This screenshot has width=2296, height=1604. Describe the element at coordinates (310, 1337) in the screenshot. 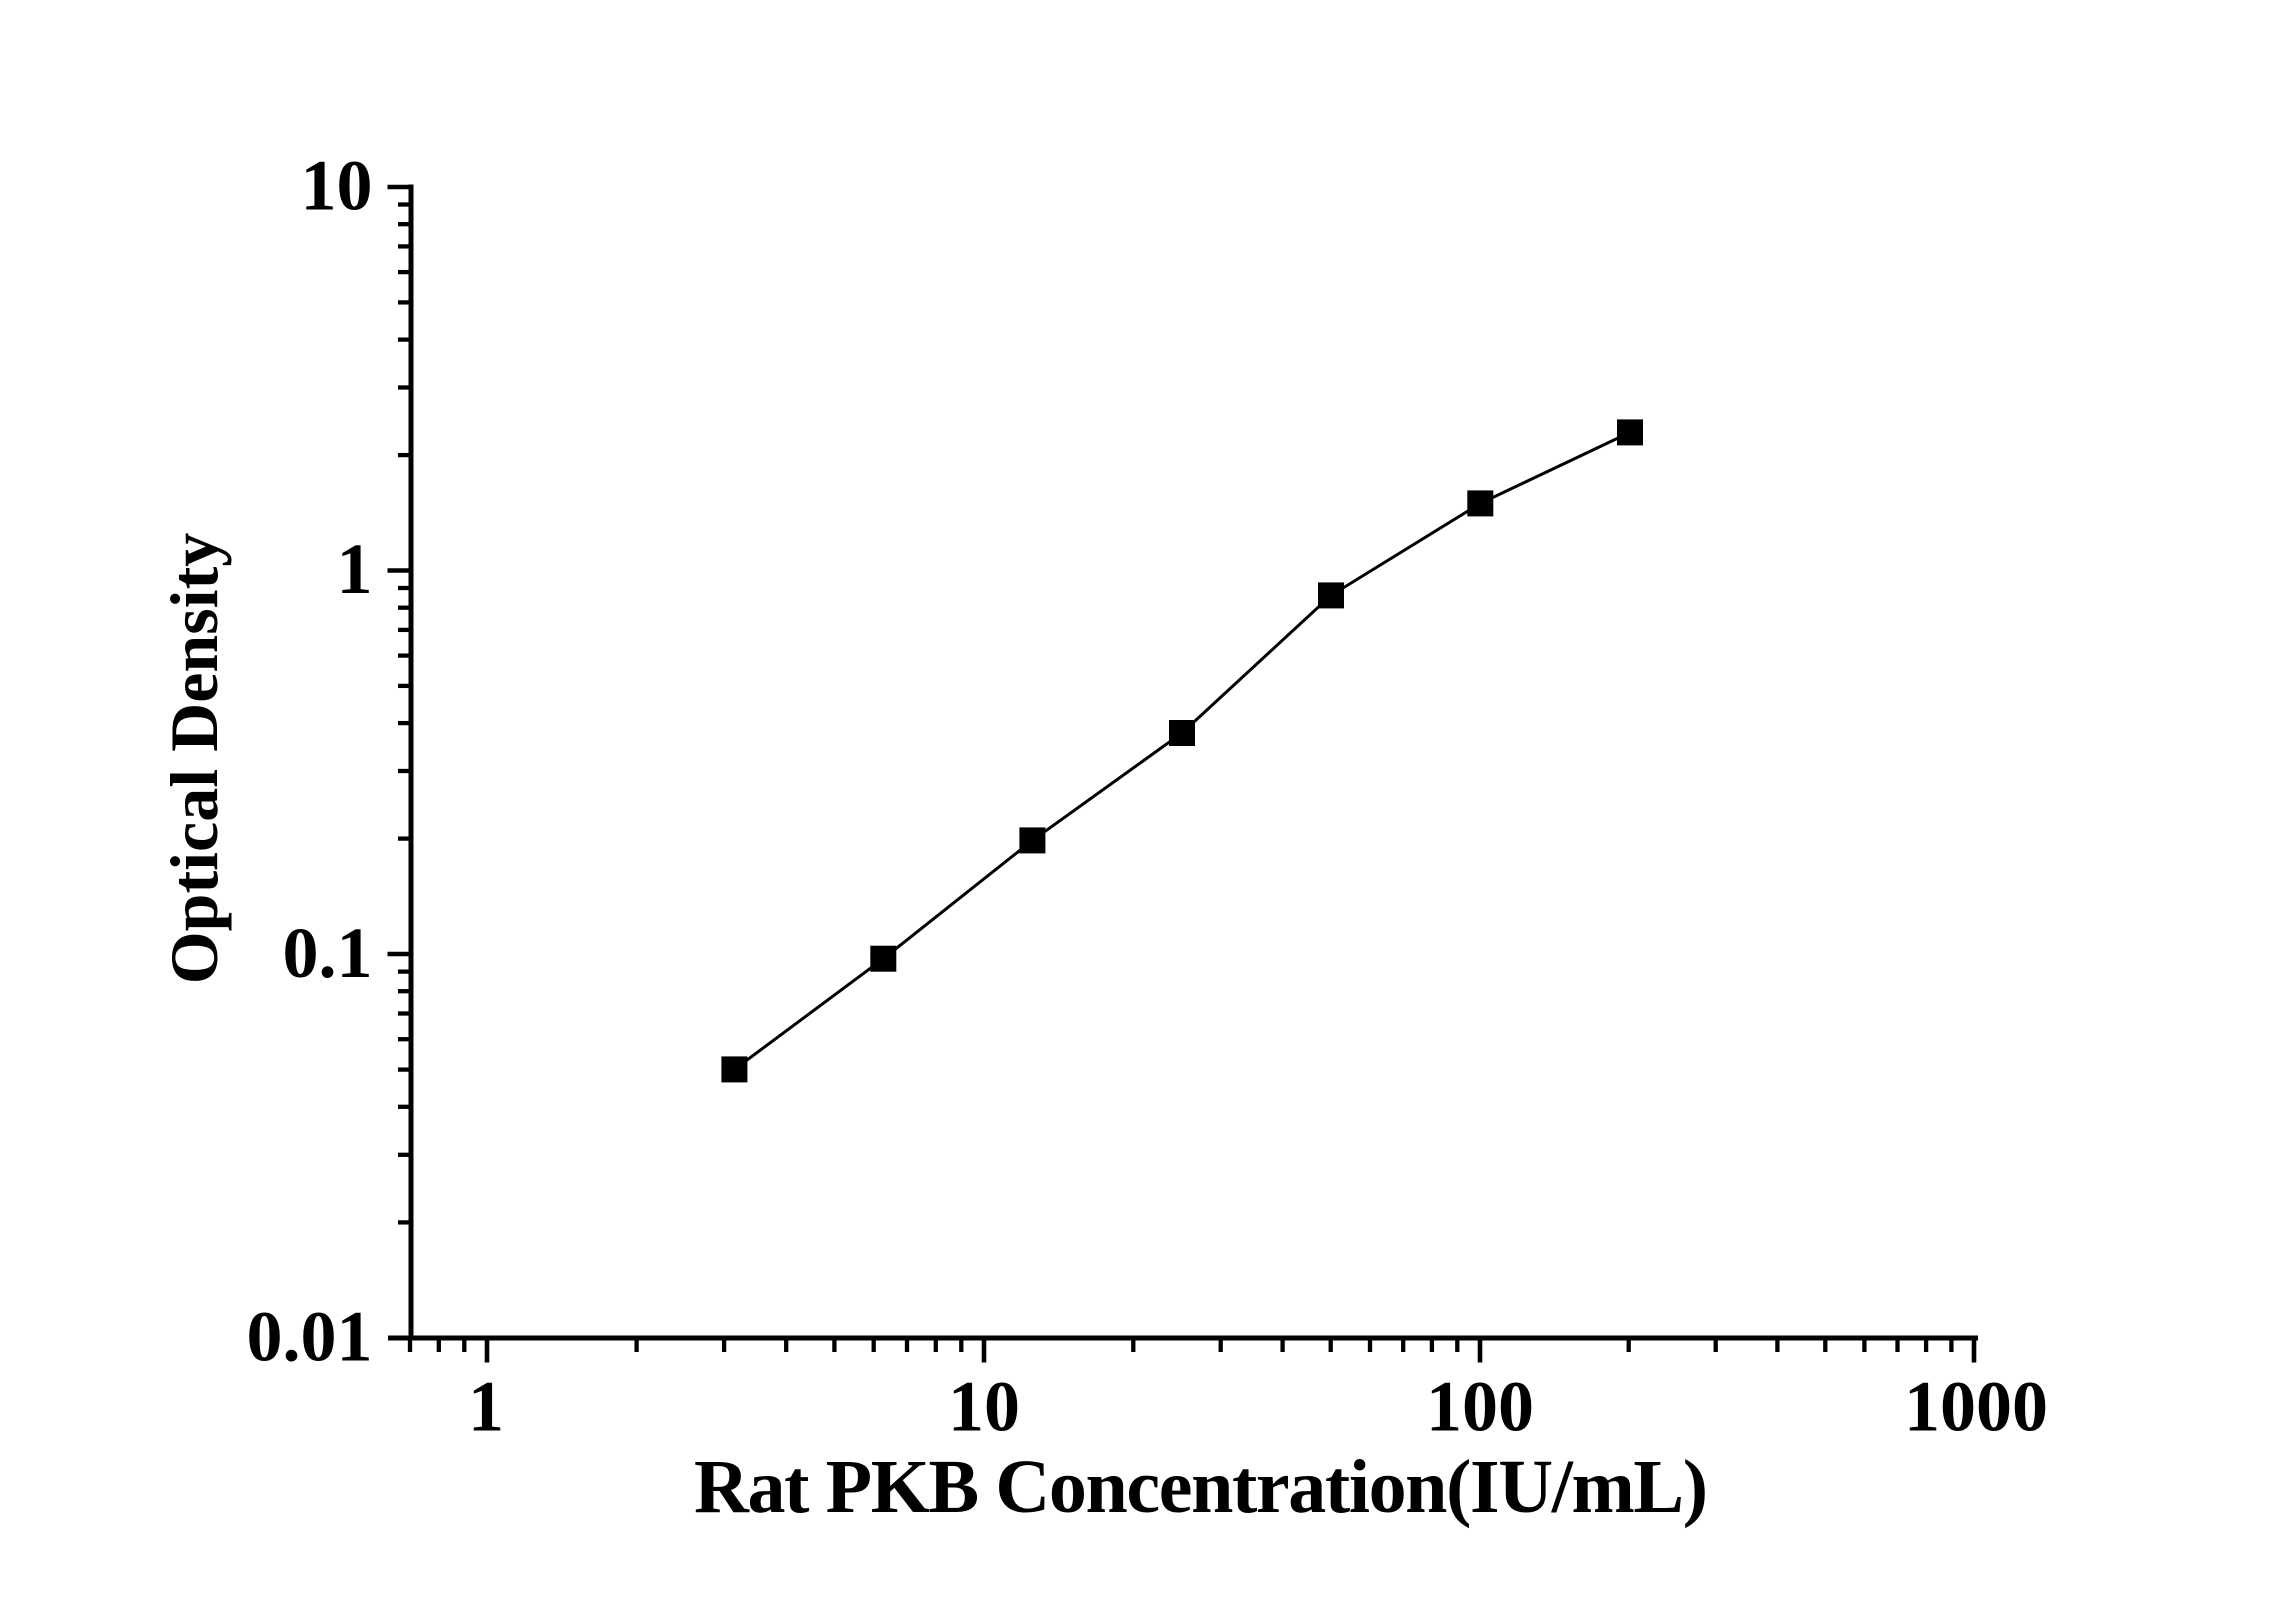

I see `svg-text: 0.01` at that location.